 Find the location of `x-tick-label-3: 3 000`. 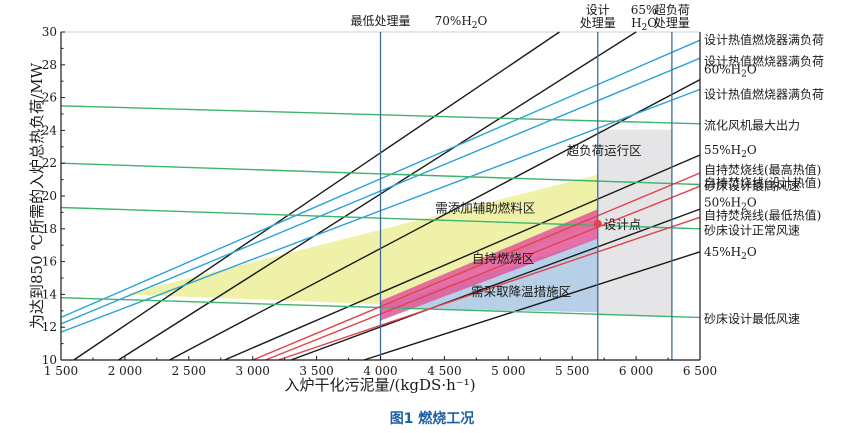

x-tick-label-3: 3 000 is located at coordinates (253, 371).